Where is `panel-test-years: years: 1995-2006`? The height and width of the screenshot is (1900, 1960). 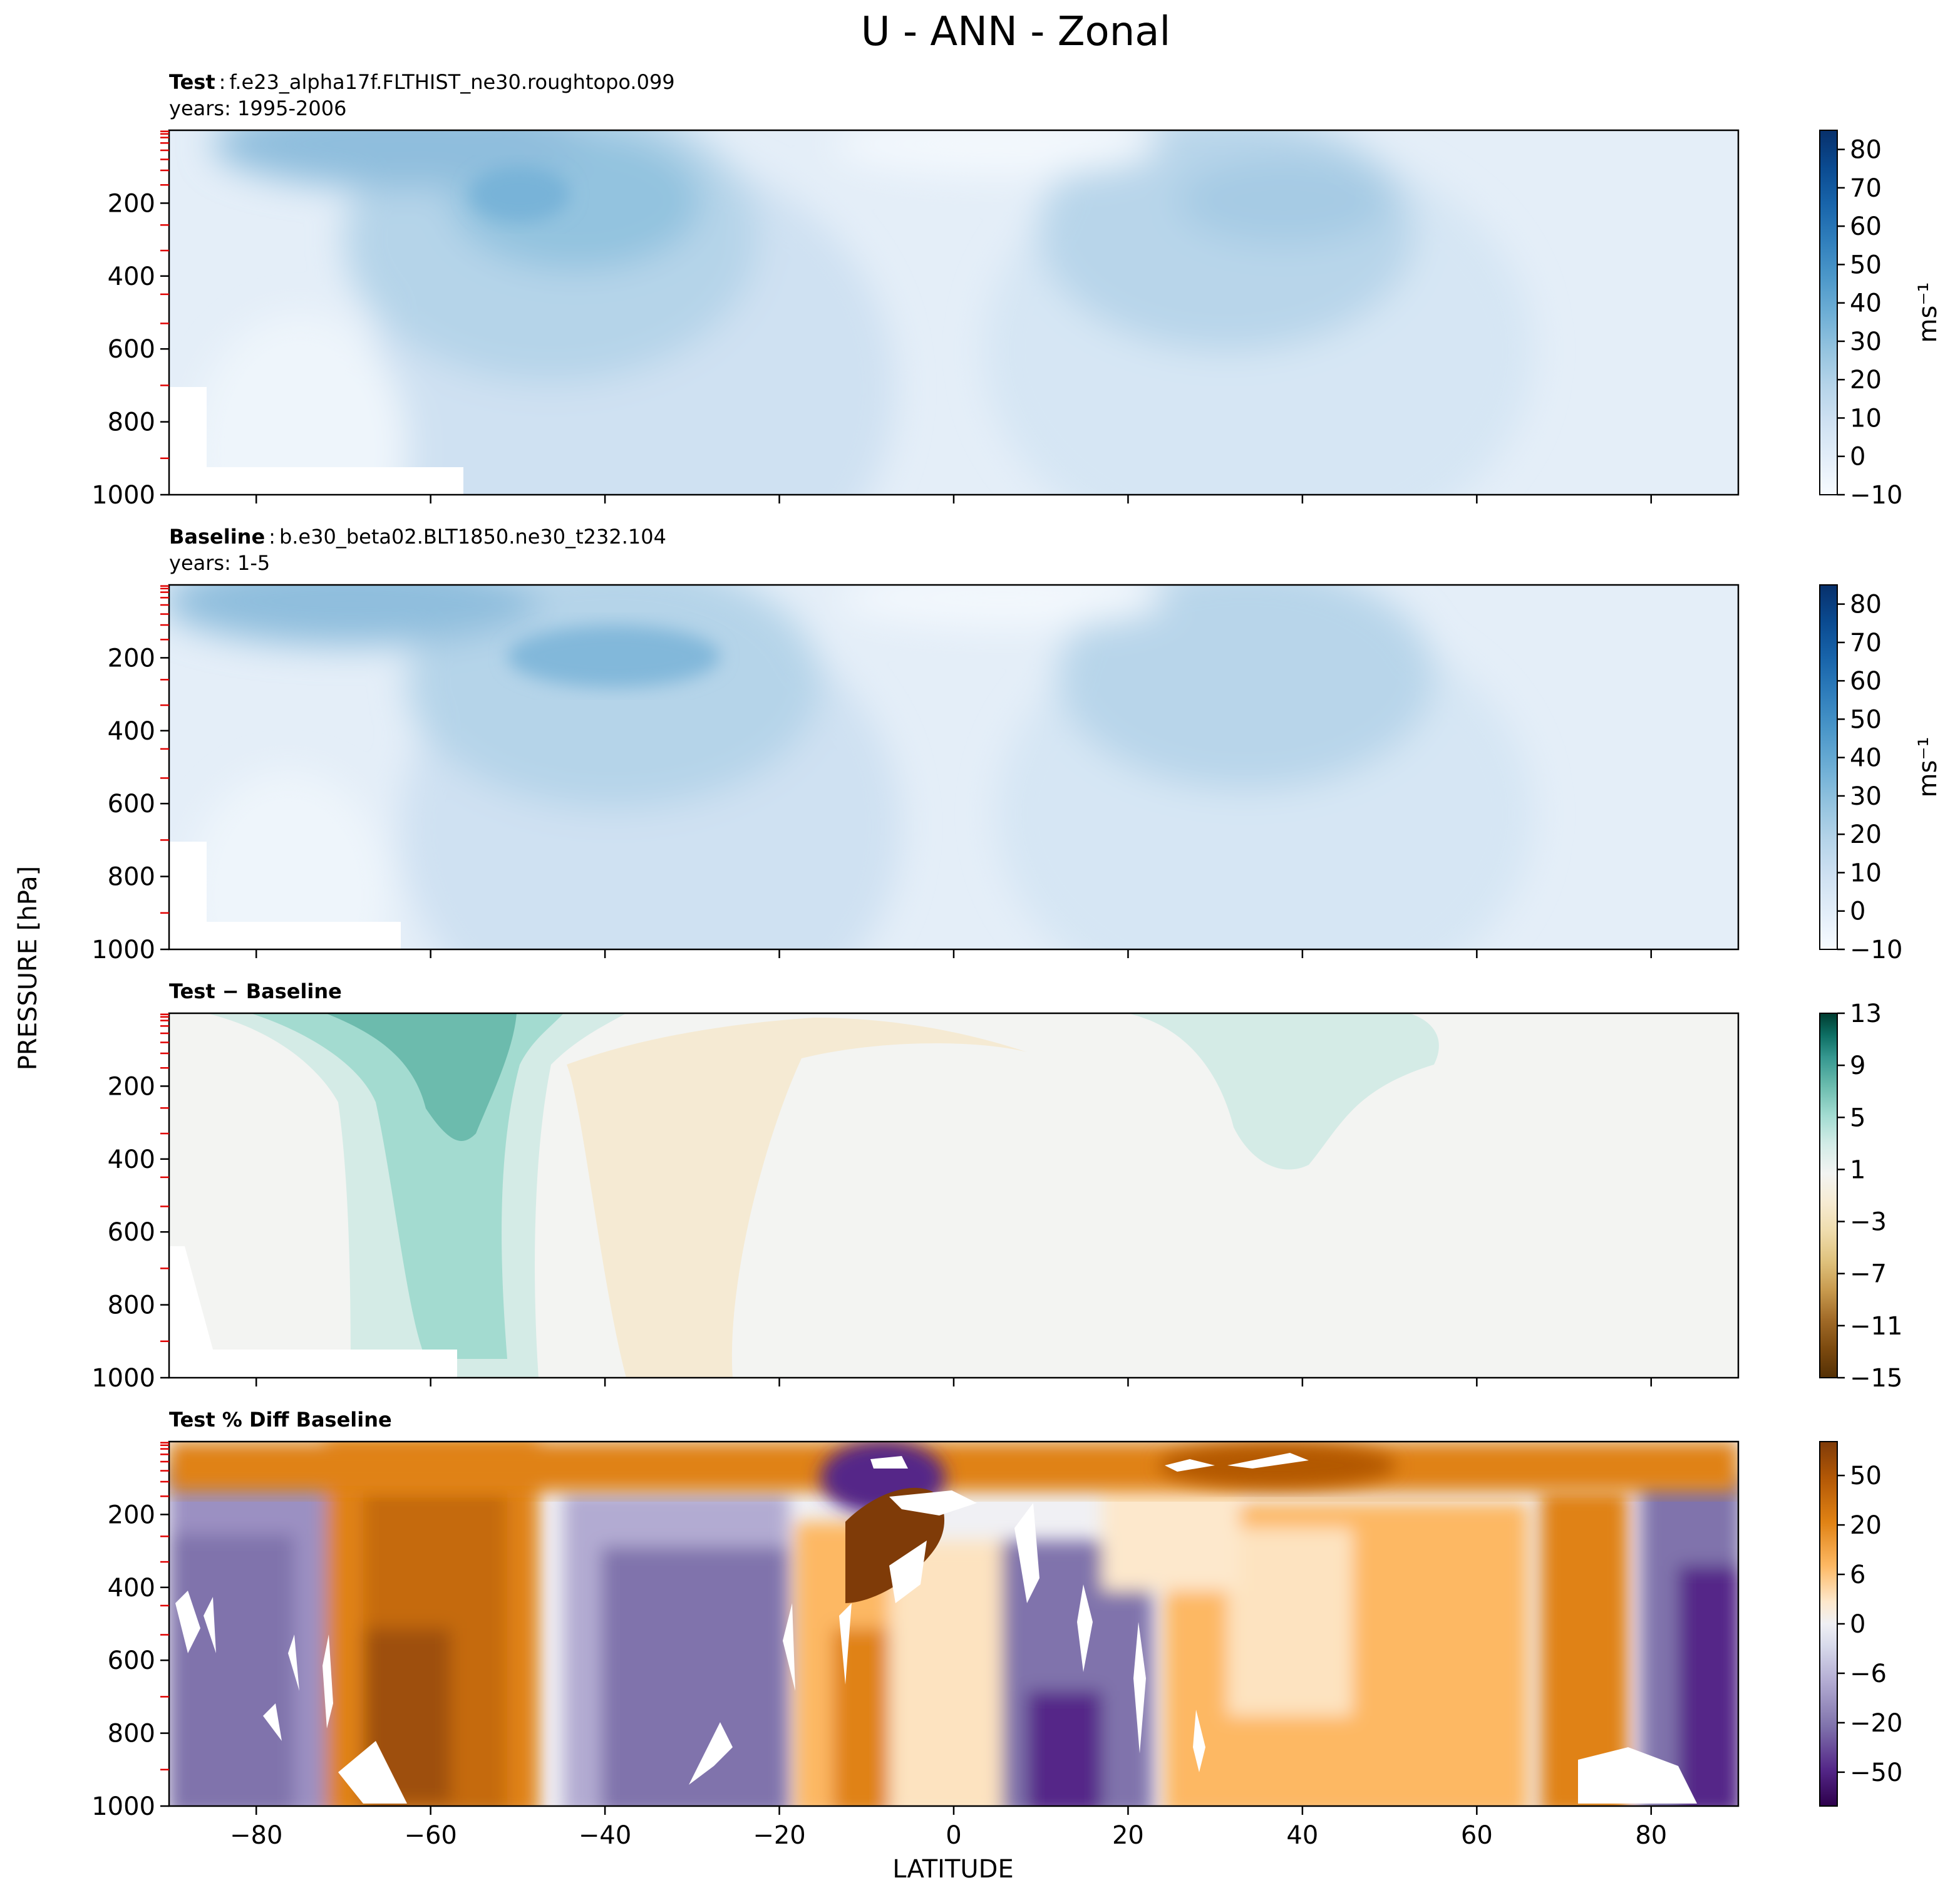
panel-test-years: years: 1995-2006 is located at coordinates (257, 108).